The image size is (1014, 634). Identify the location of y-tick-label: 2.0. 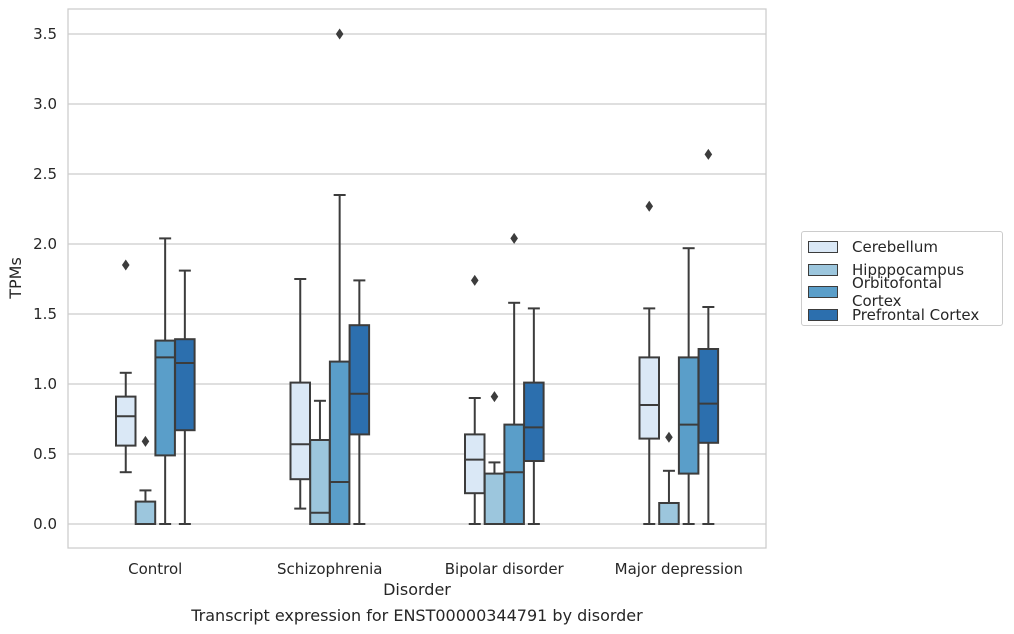
(45, 244).